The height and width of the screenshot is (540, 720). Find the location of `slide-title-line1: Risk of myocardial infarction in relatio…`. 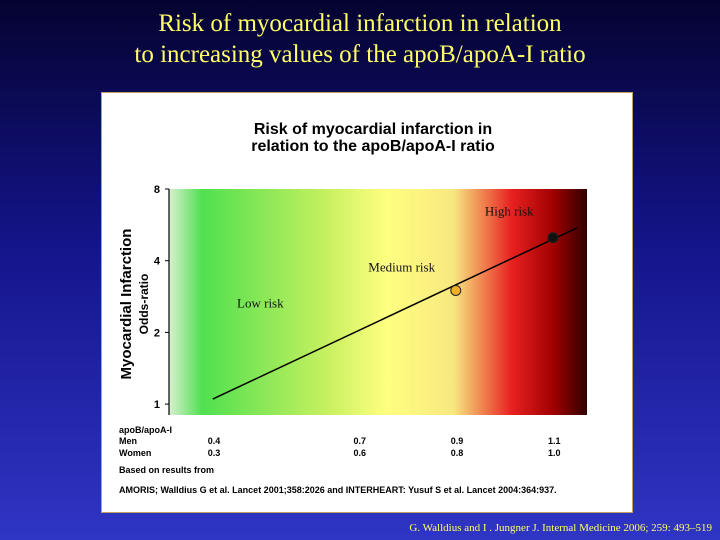

slide-title-line1: Risk of myocardial infarction in relatio… is located at coordinates (360, 23).